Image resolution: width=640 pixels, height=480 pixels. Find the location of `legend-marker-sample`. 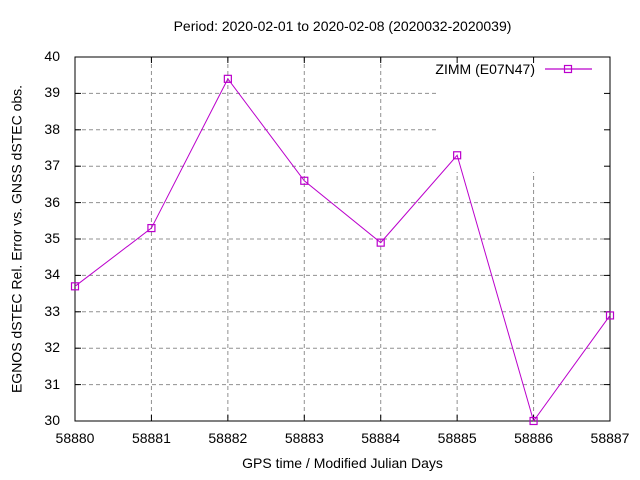

legend-marker-sample is located at coordinates (568, 69).